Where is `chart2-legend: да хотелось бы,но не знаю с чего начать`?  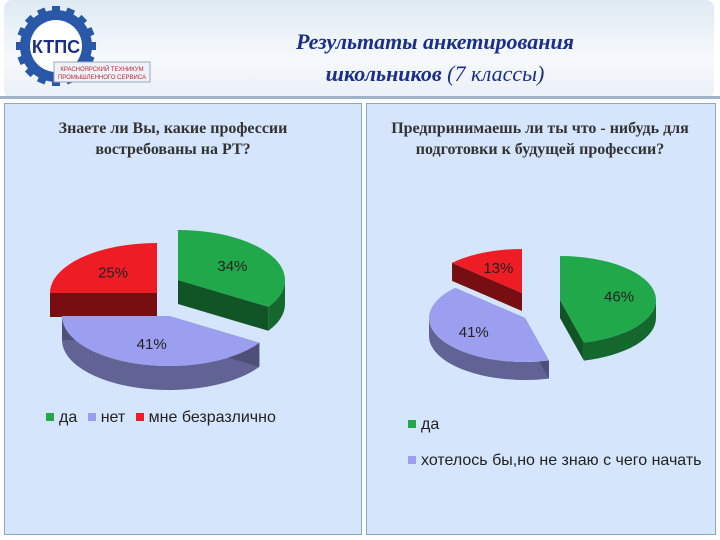
chart2-legend: да хотелось бы,но не знаю с чего начать is located at coordinates (558, 451).